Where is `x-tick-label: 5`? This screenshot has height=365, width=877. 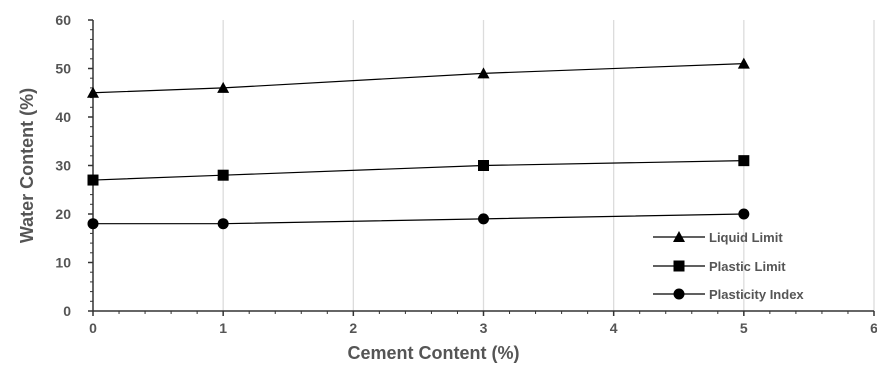 x-tick-label: 5 is located at coordinates (744, 328).